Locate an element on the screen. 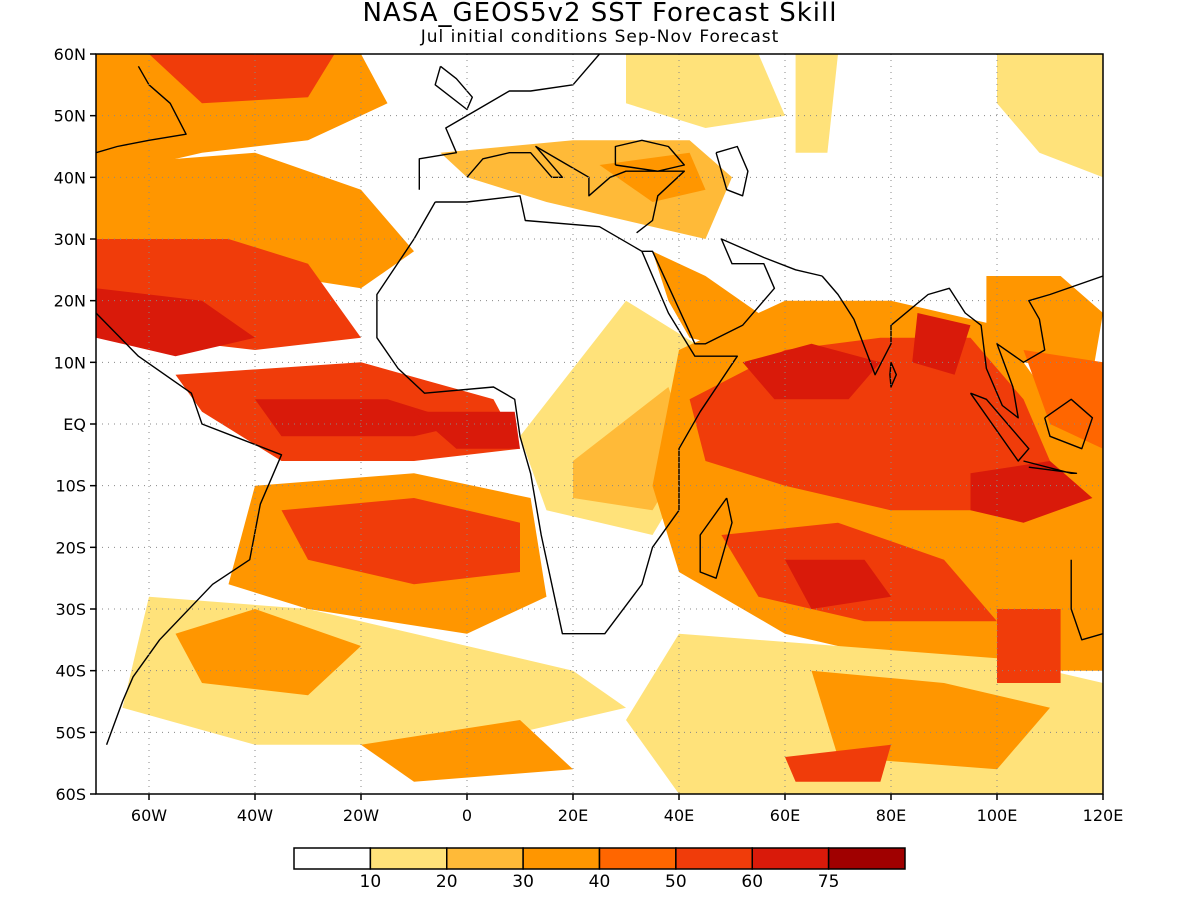 Image resolution: width=1200 pixels, height=900 pixels. lat-axis: 60N 50N 40N 30N 20N 10N EQ 10S 20S 30S 40S 50S 60S is located at coordinates (75, 424).